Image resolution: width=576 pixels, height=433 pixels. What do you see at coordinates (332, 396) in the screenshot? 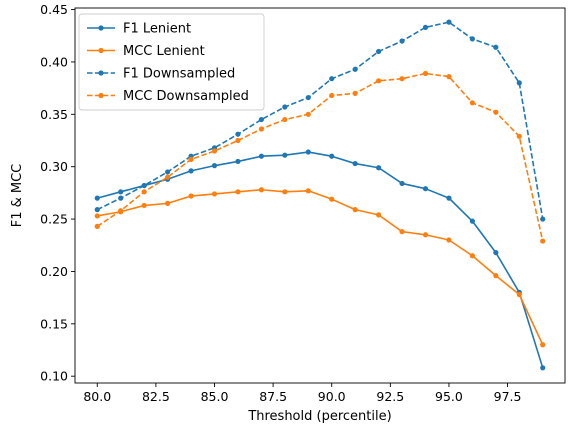
I see `x-tick-label: 90.0` at bounding box center [332, 396].